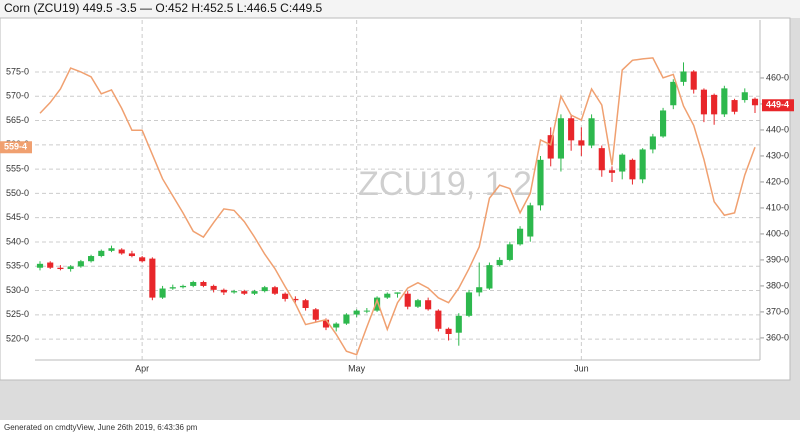 This screenshot has height=436, width=800. Describe the element at coordinates (777, 129) in the screenshot. I see `y2-tick-label: 440-0` at that location.